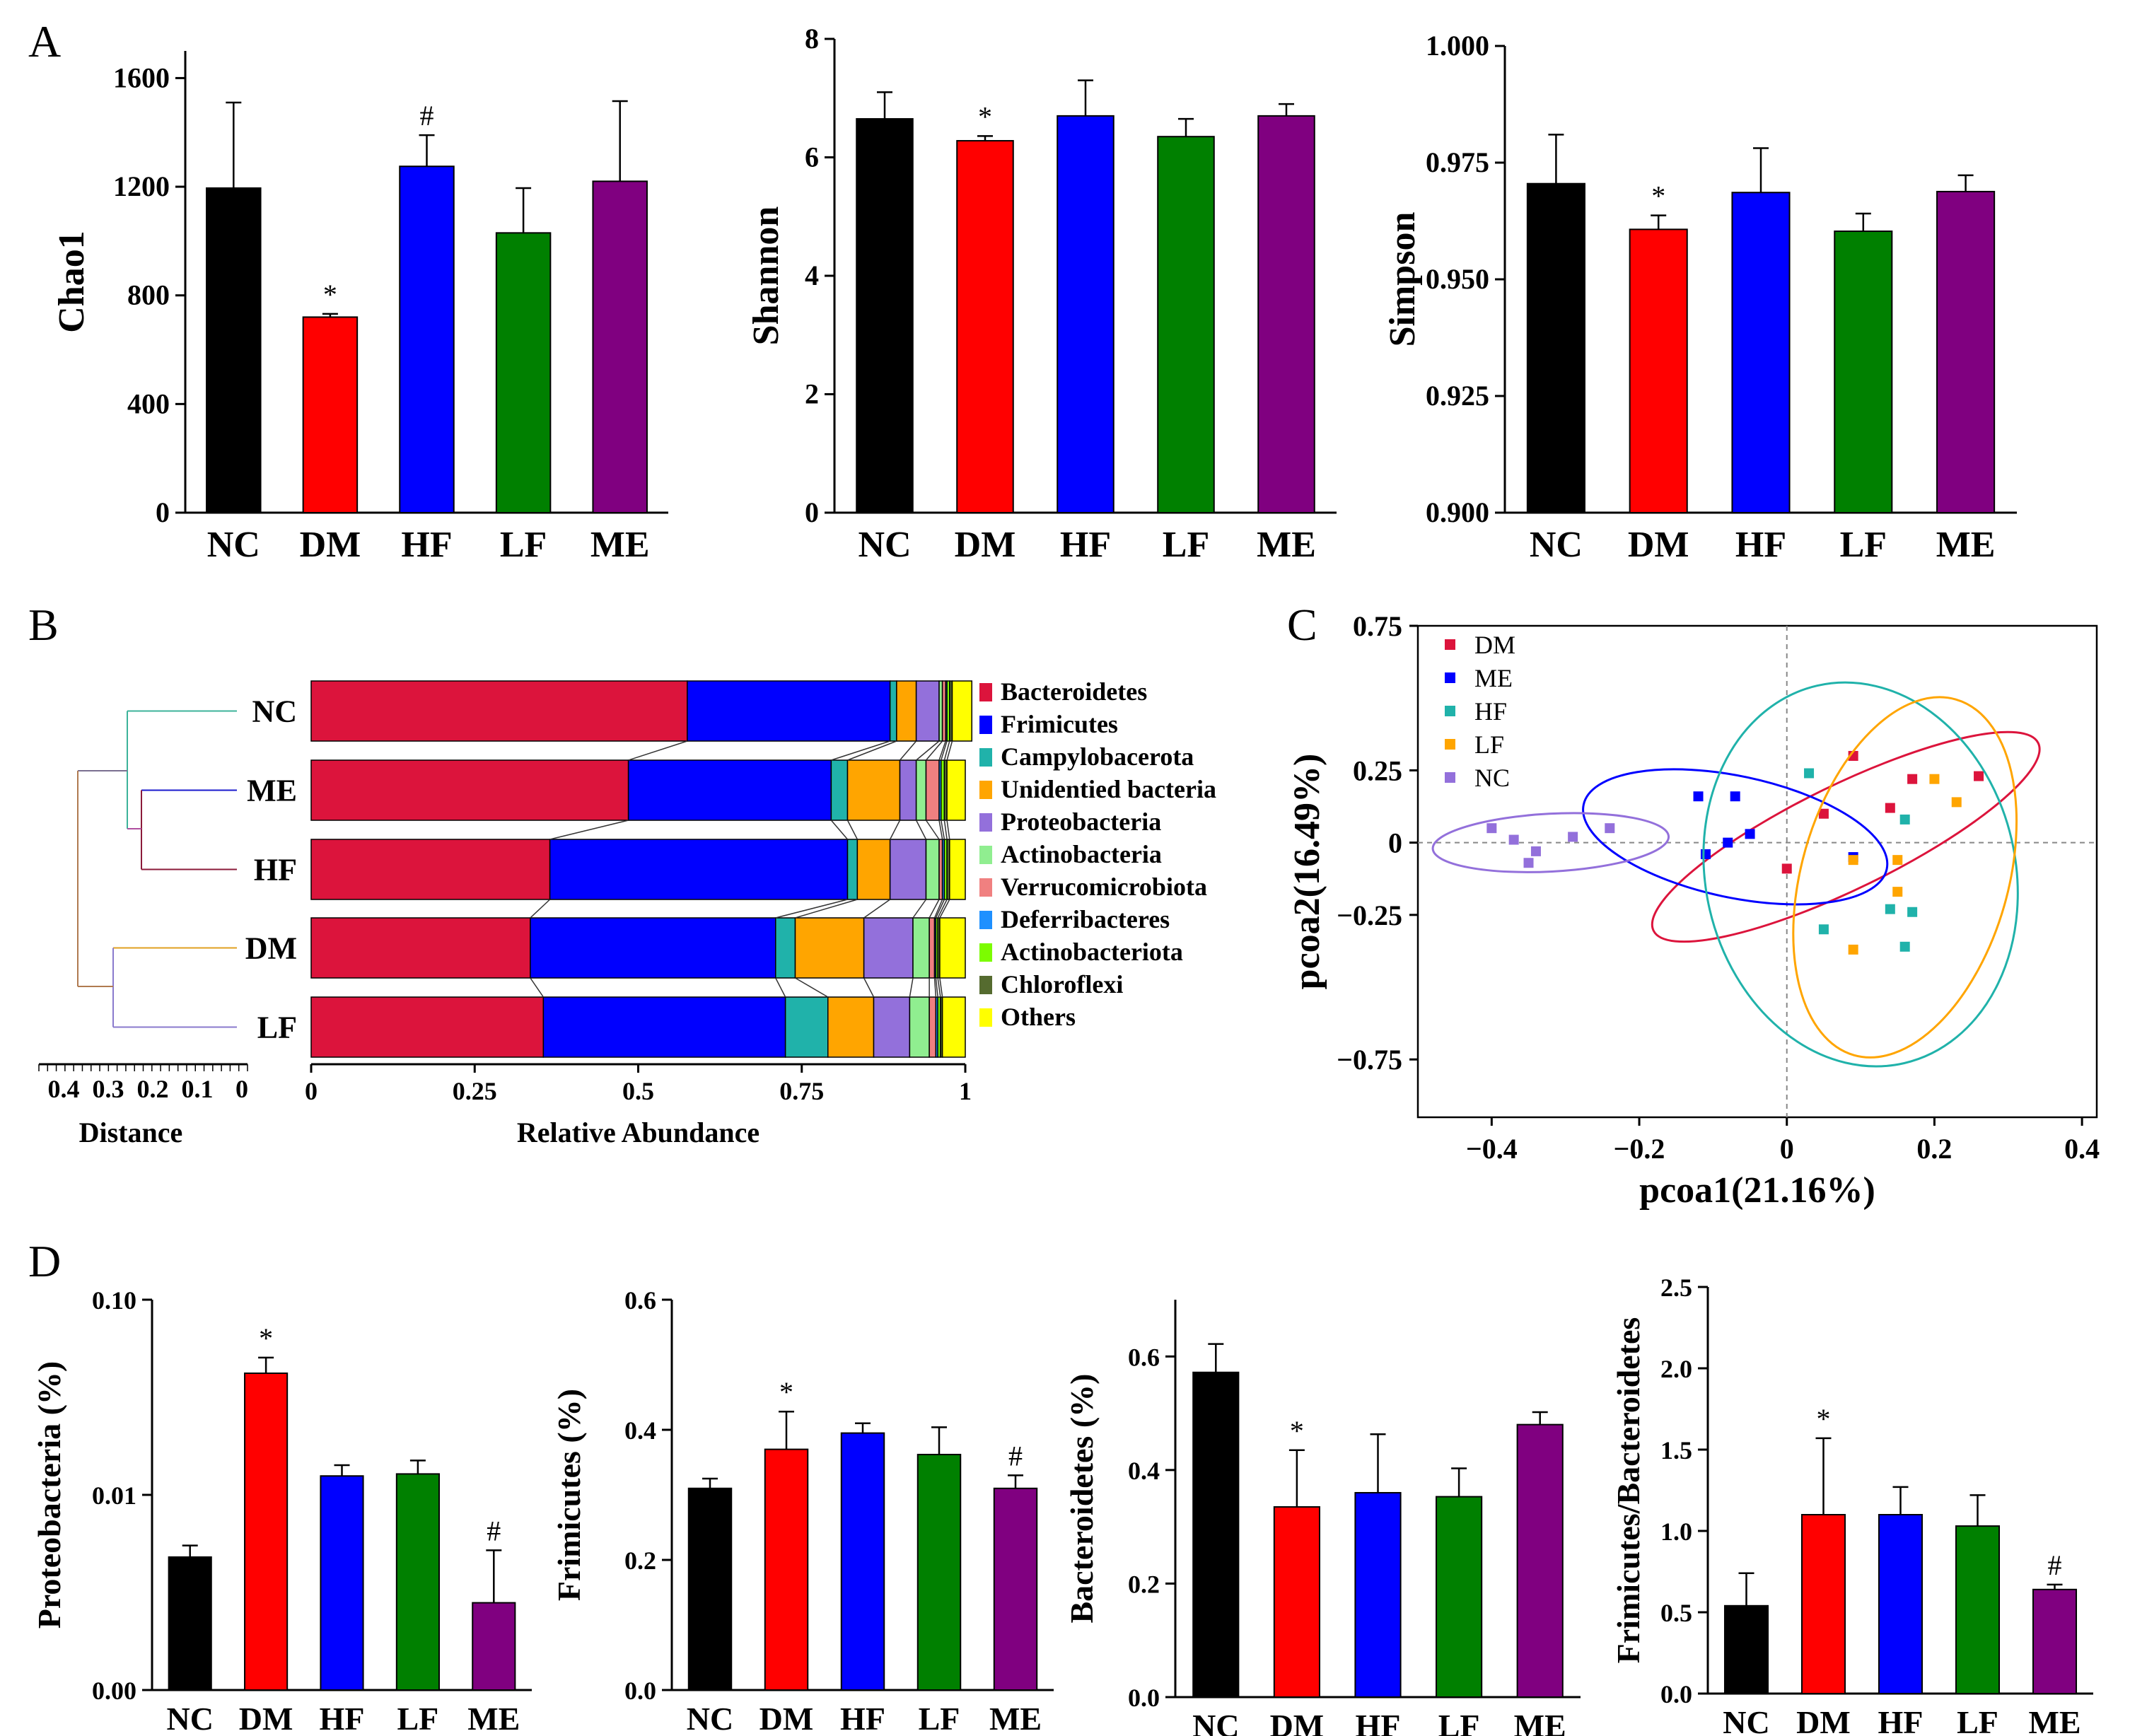 The image size is (2130, 1736). I want to click on pcoa-y-tick-label: 0.75, so click(1377, 626).